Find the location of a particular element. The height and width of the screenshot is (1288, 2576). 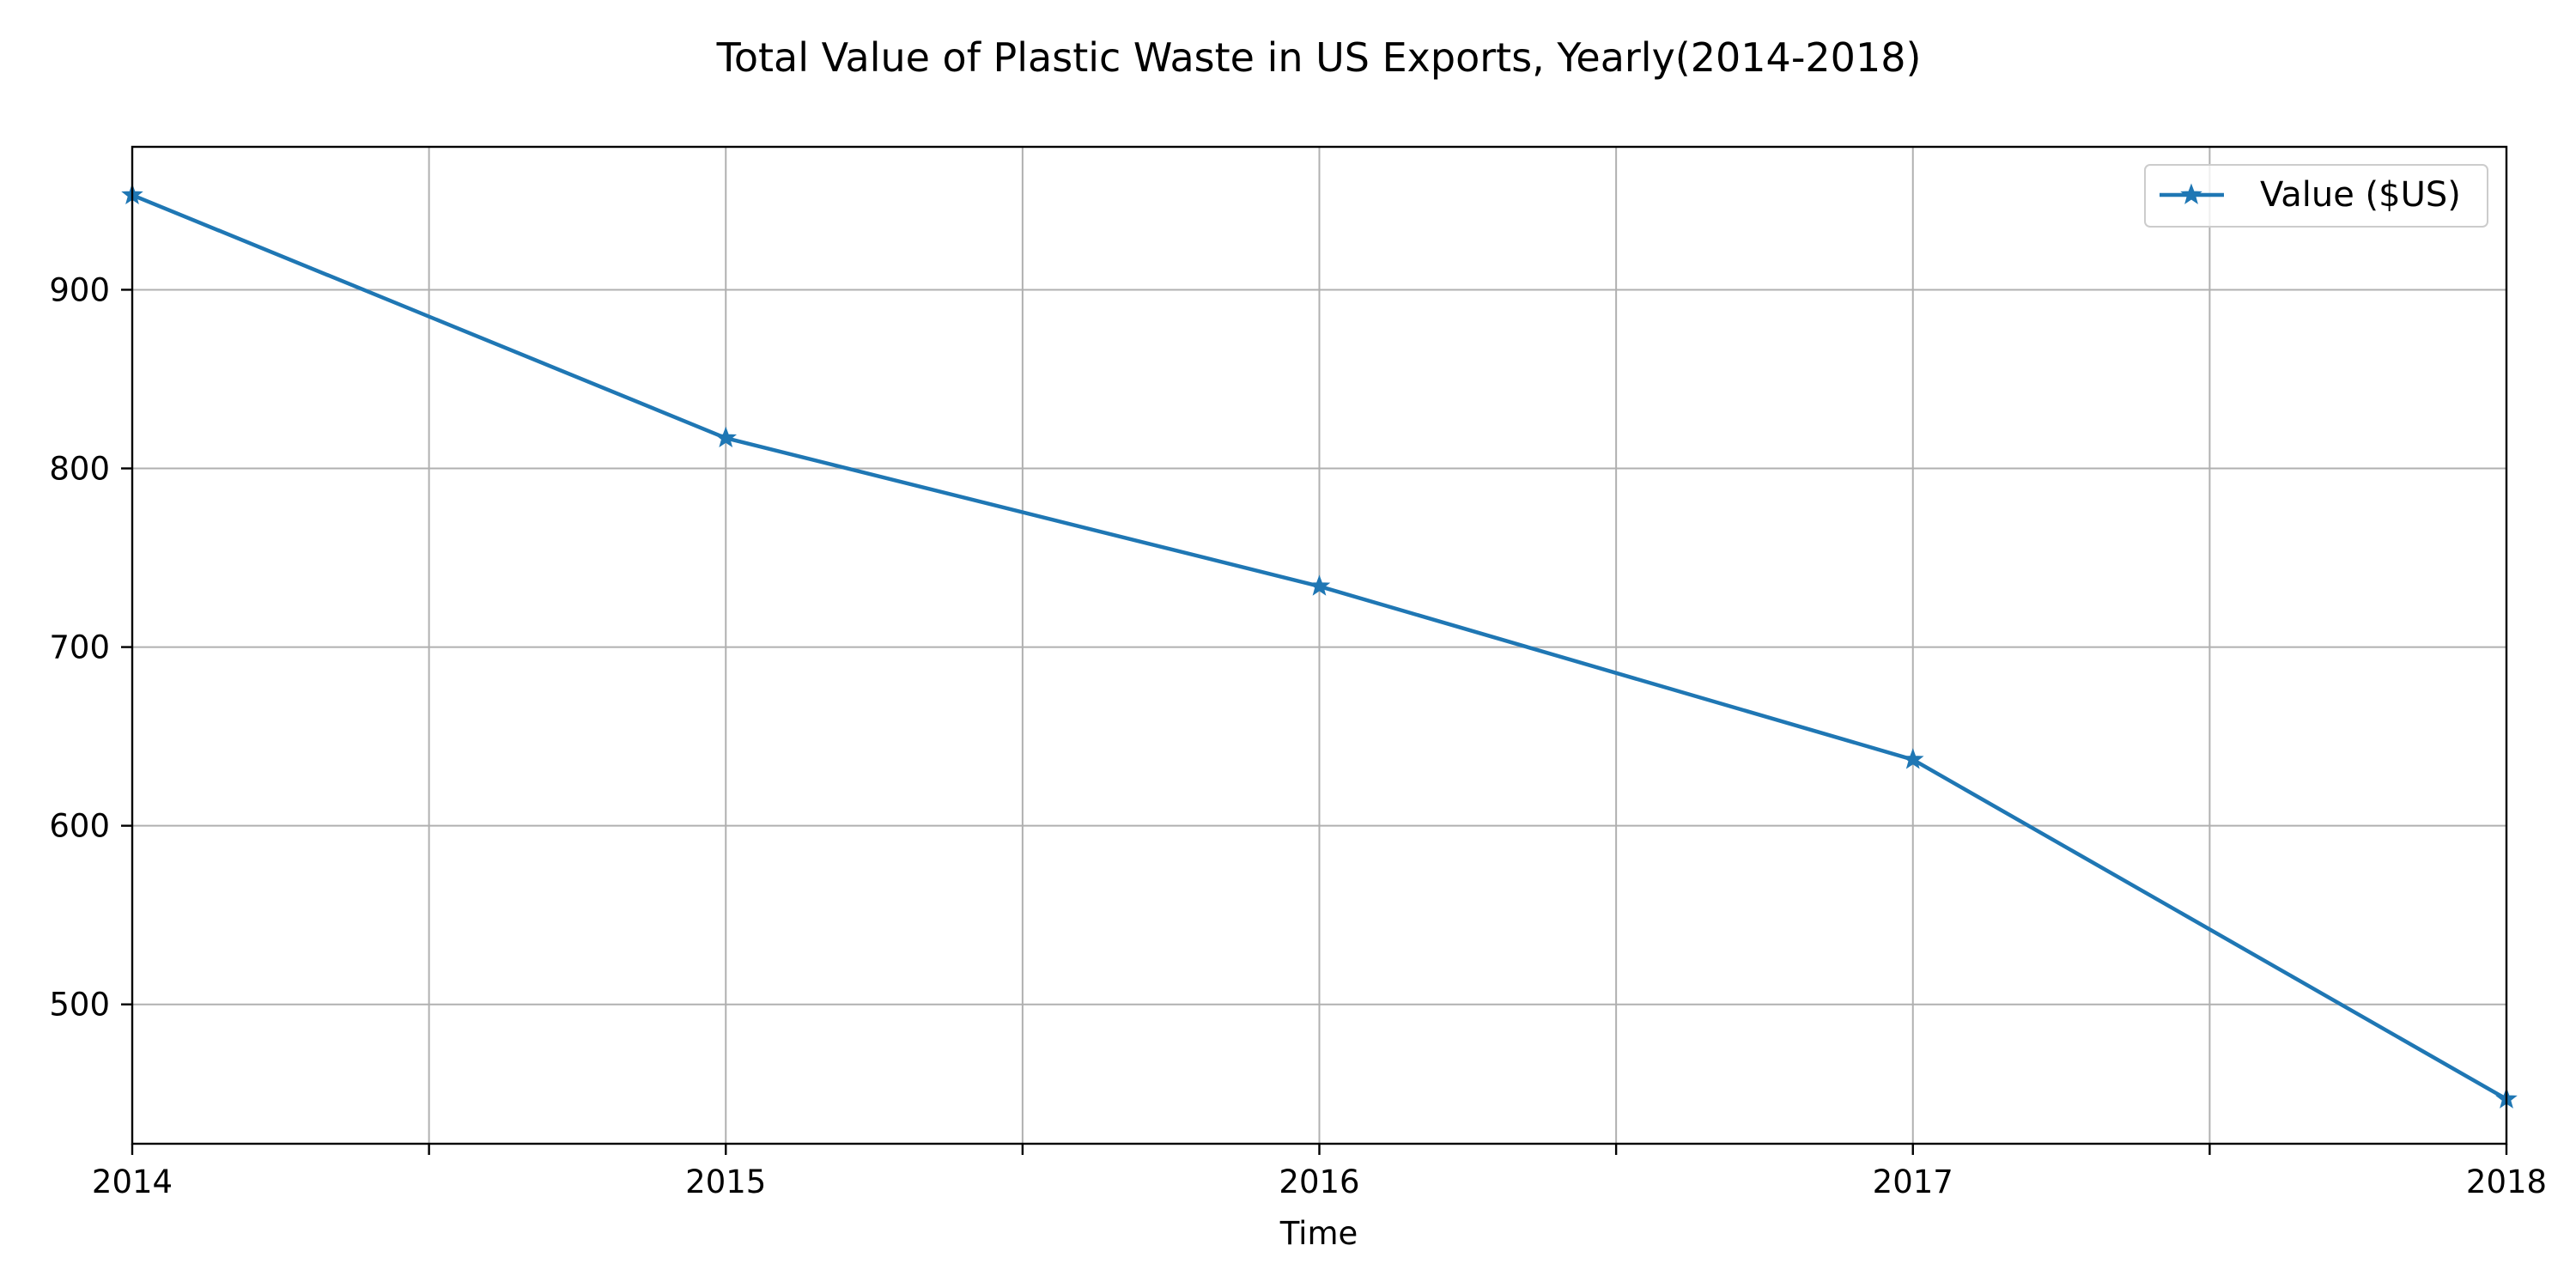

x-tick-label: 2014 is located at coordinates (132, 1181).